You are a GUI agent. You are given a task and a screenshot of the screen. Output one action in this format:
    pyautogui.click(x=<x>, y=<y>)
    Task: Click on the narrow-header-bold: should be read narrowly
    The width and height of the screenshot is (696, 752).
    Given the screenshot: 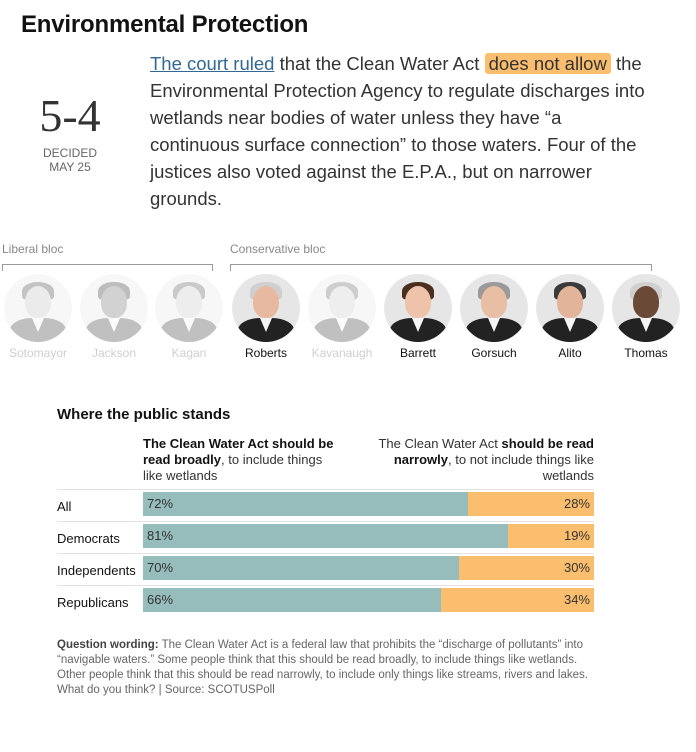 What is the action you would take?
    pyautogui.click(x=493, y=451)
    